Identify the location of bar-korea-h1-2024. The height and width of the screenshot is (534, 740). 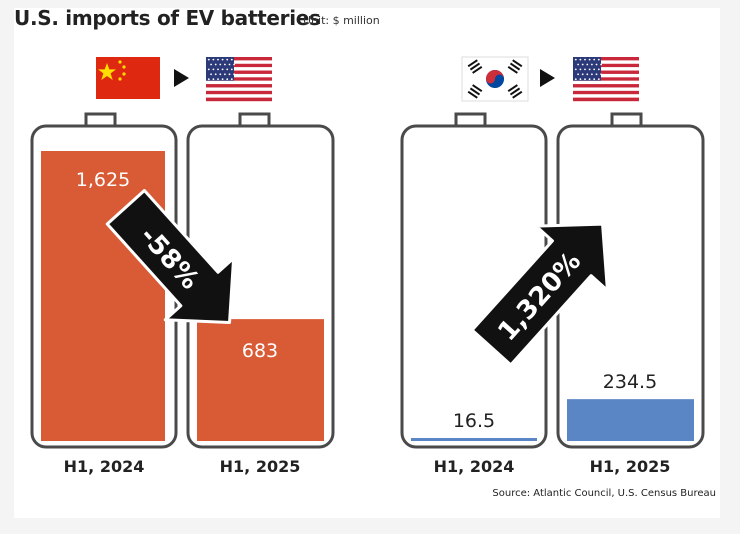
(474, 439).